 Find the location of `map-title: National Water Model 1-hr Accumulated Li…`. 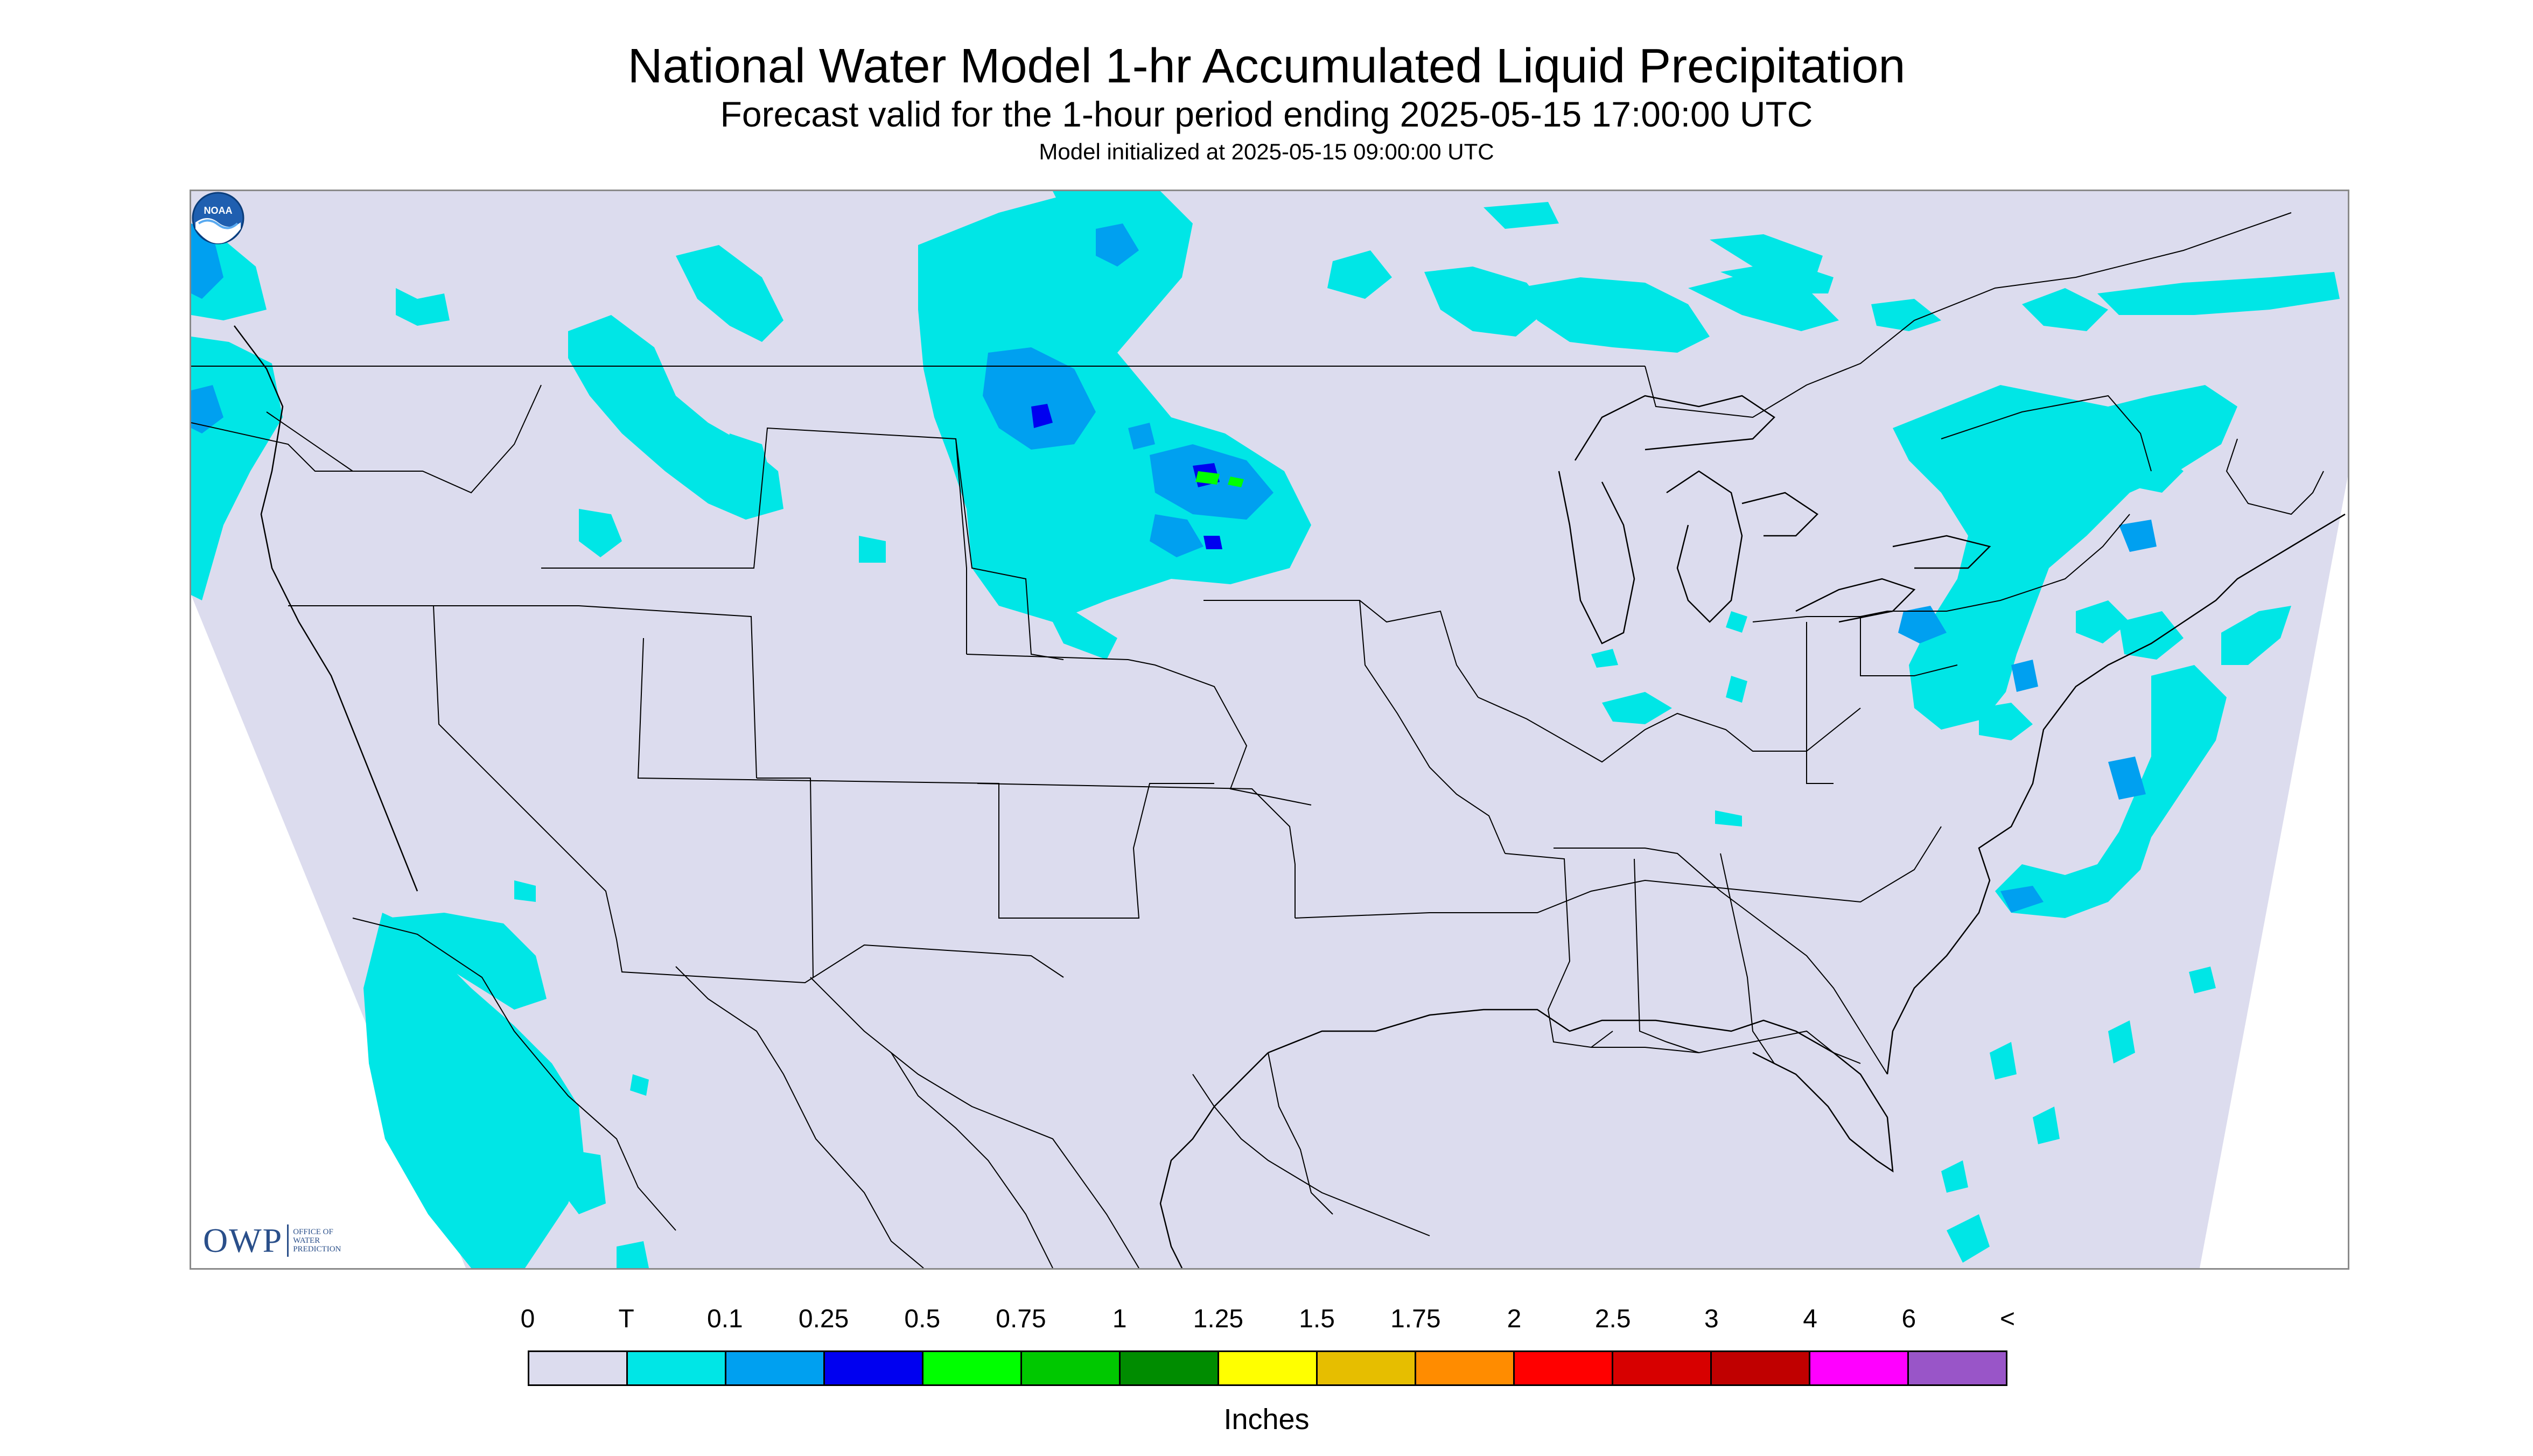

map-title: National Water Model 1-hr Accumulated Li… is located at coordinates (1266, 66).